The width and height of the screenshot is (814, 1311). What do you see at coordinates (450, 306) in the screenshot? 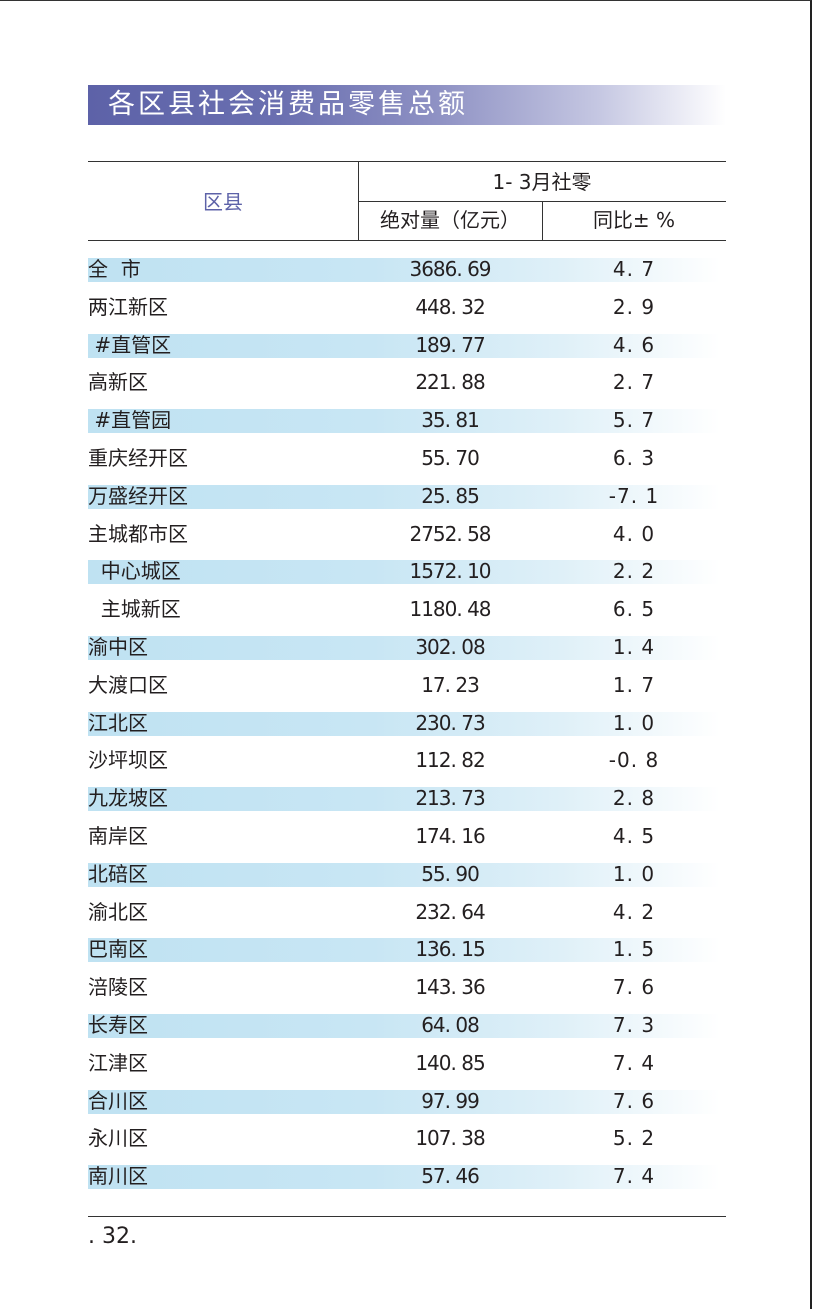
I see `absolute-value-cell: 448. 32` at bounding box center [450, 306].